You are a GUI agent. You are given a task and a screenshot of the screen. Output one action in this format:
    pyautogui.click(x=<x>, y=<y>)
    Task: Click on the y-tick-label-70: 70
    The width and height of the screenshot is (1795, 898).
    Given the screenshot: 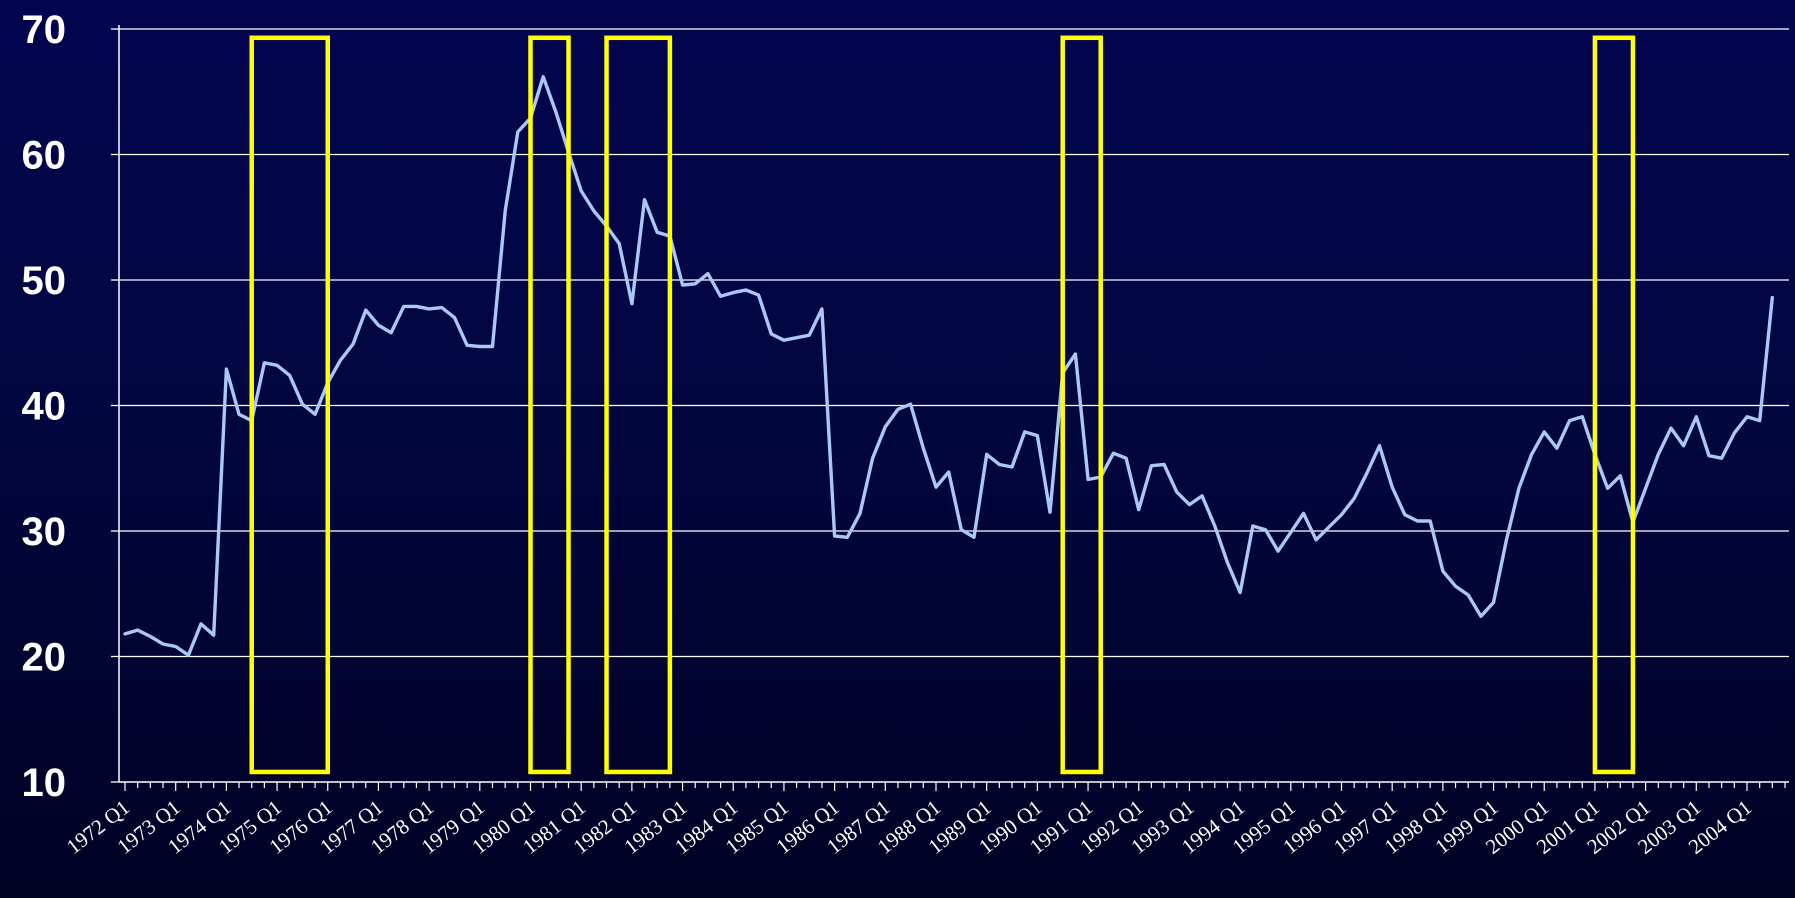 What is the action you would take?
    pyautogui.click(x=44, y=30)
    